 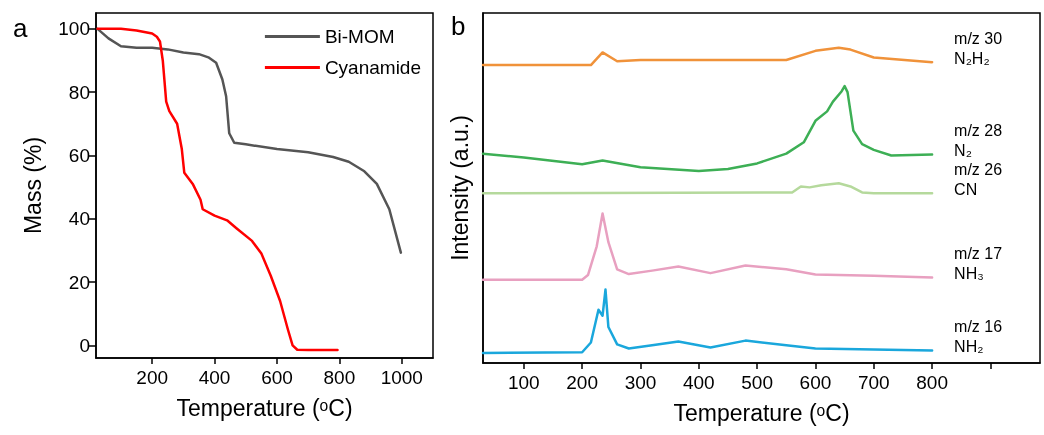 I want to click on x-tick-label: 1000, so click(x=401, y=377).